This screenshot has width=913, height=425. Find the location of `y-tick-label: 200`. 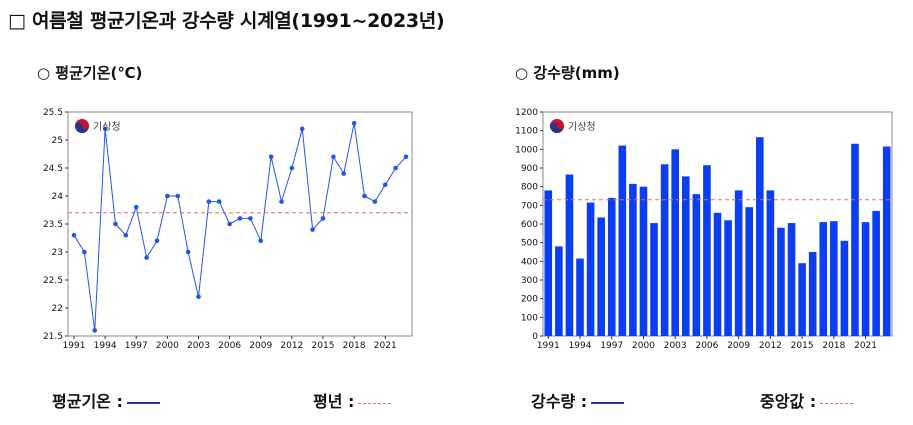

y-tick-label: 200 is located at coordinates (529, 300).